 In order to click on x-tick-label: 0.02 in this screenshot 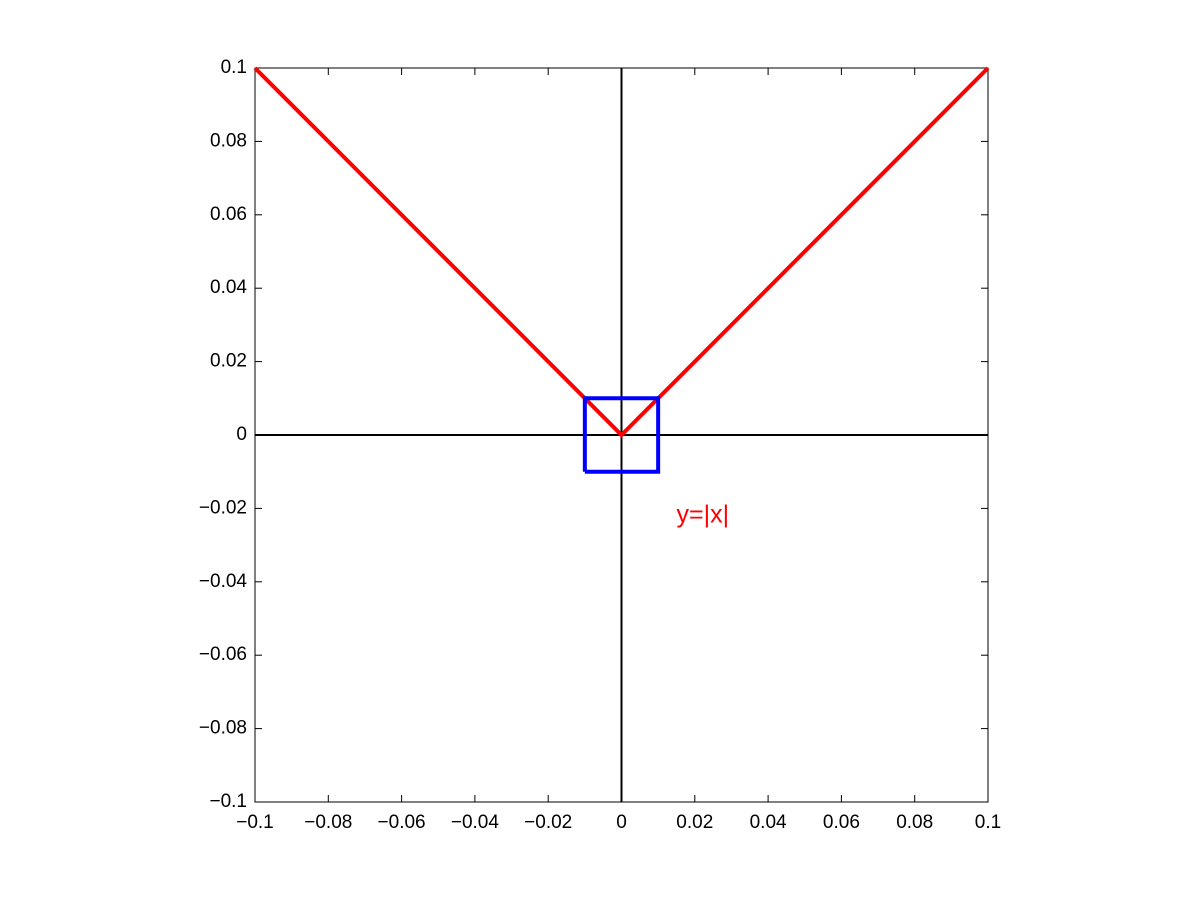, I will do `click(694, 822)`.